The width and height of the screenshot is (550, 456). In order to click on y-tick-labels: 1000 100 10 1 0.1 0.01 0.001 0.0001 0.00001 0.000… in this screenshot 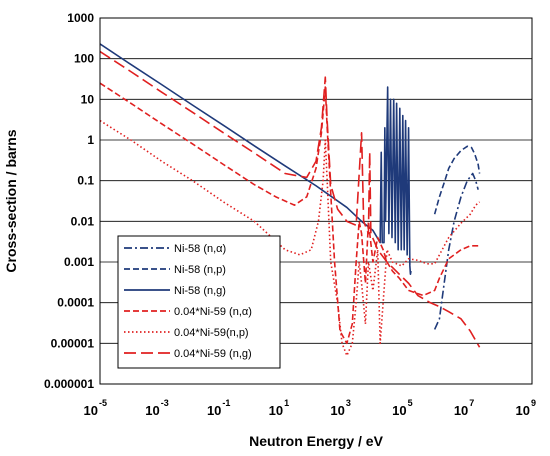, I will do `click(69, 201)`.